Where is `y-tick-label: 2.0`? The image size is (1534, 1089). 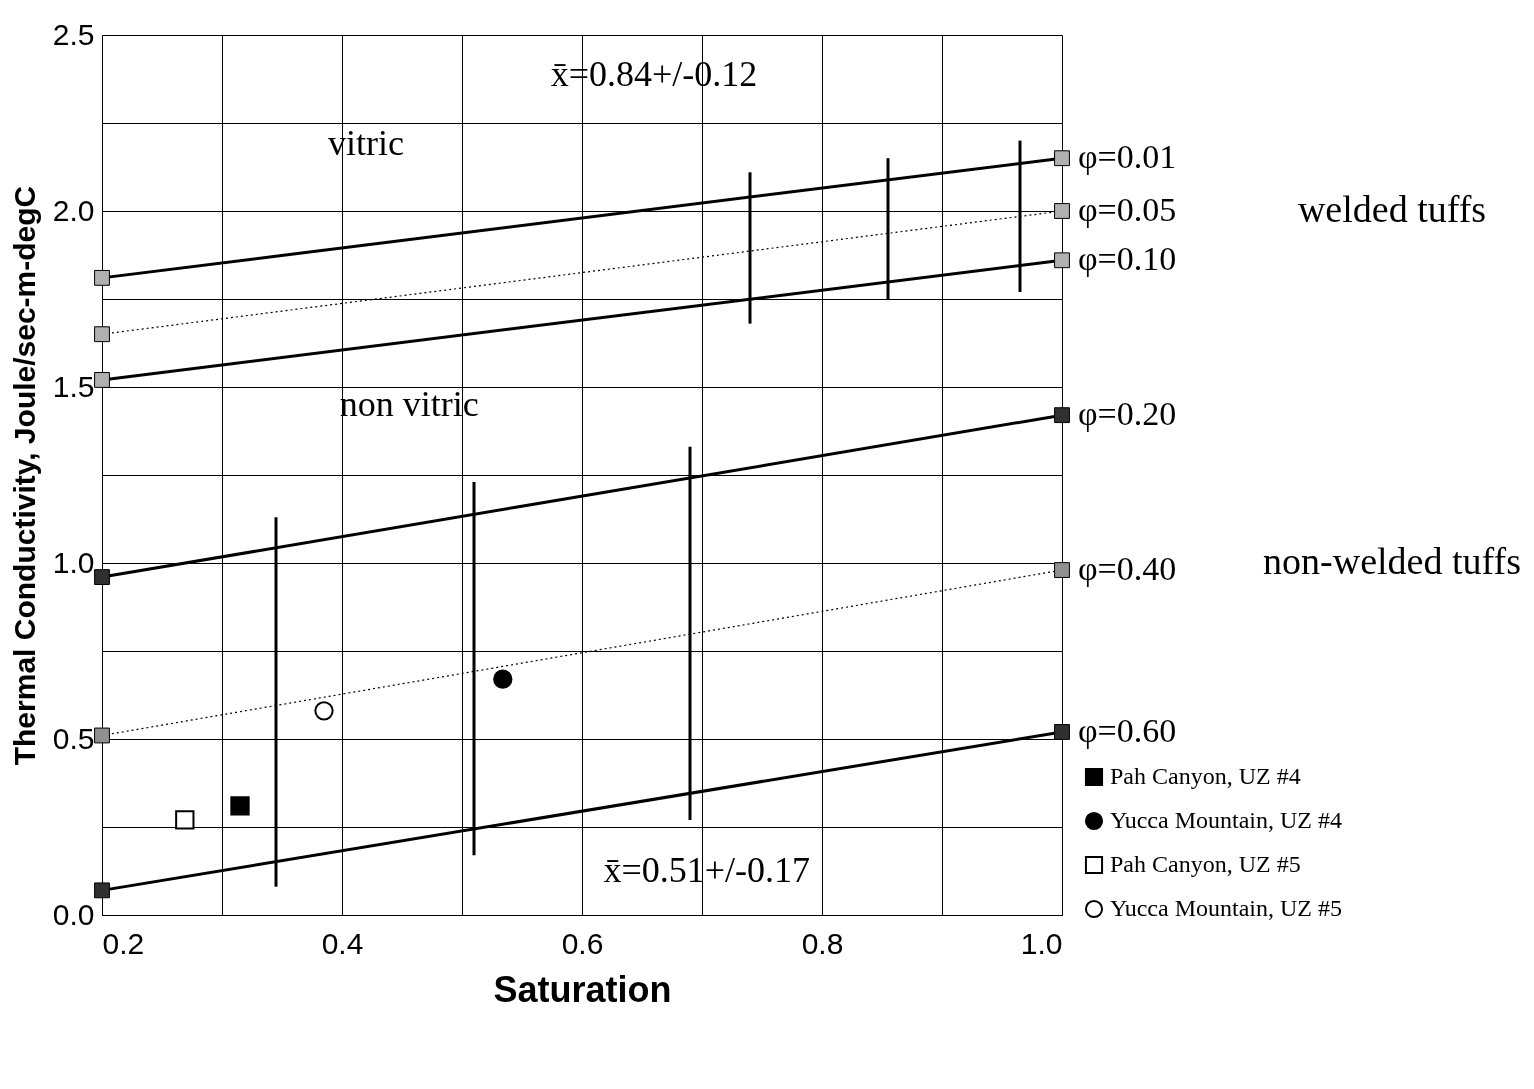 y-tick-label: 2.0 is located at coordinates (73, 210).